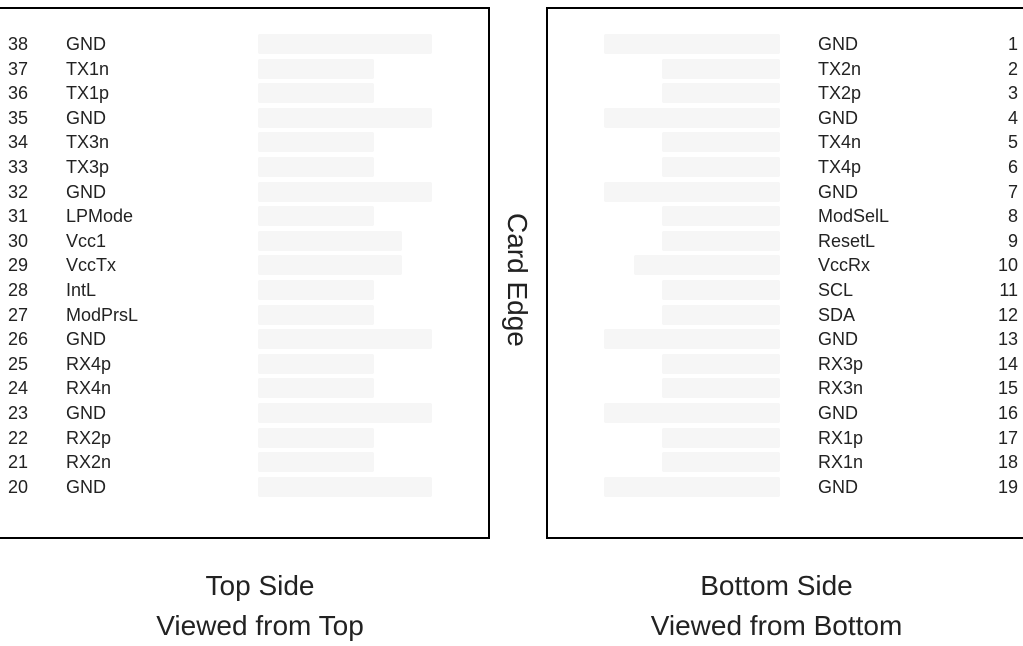 This screenshot has height=646, width=1023. I want to click on pin-row: 9 ResetL, so click(511, 241).